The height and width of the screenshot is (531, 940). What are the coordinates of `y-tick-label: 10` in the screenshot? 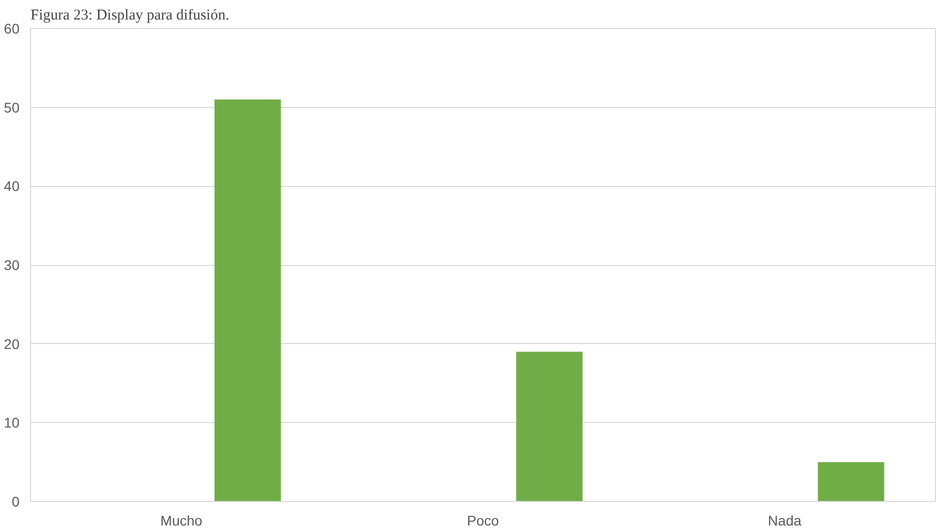 It's located at (12, 422).